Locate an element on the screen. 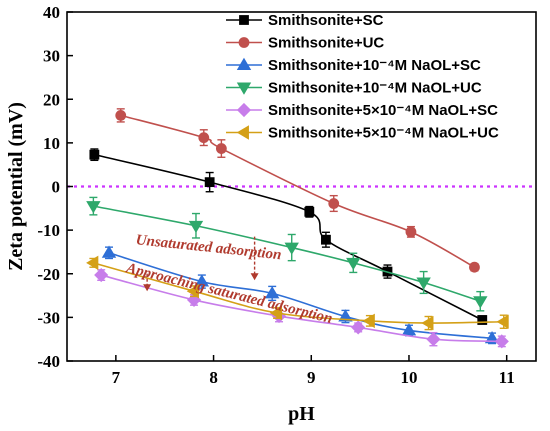 This screenshot has height=431, width=550. annotation-approaching-saturated: Approaching saturated adsorption is located at coordinates (229, 293).